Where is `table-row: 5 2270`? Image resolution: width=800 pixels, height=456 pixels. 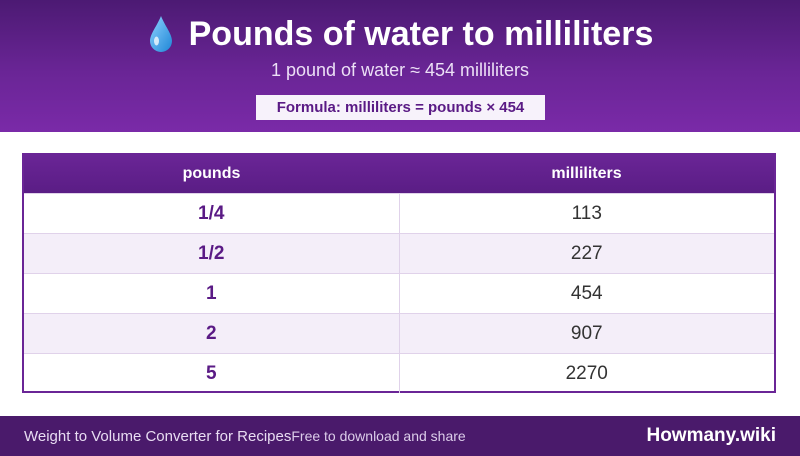
table-row: 5 2270 is located at coordinates (399, 373).